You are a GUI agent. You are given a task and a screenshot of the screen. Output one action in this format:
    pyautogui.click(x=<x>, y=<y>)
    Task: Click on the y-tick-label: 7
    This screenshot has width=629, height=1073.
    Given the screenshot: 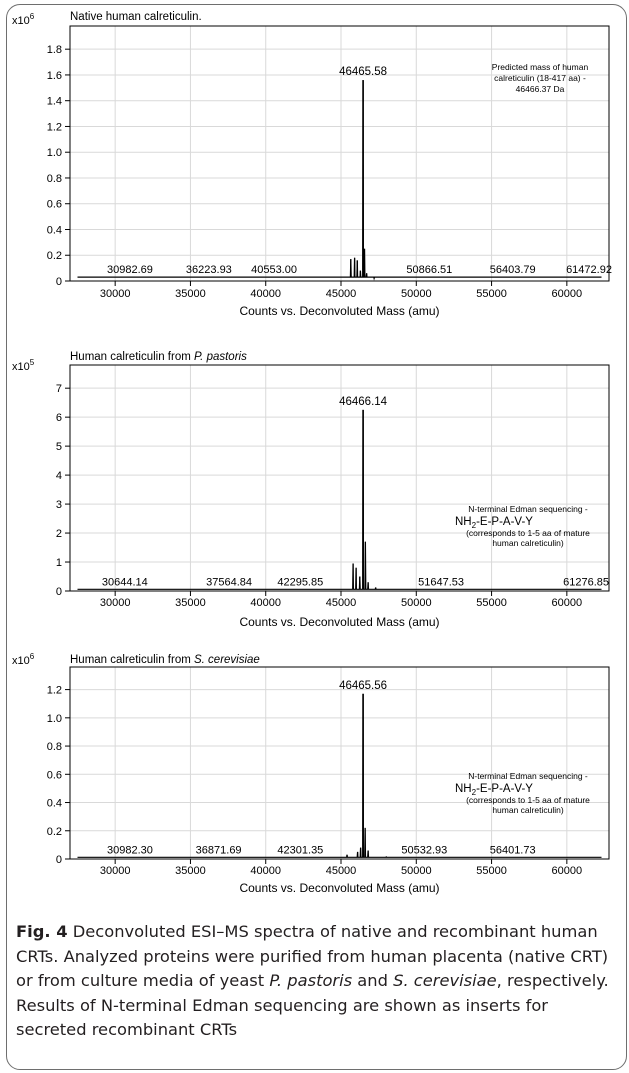 What is the action you would take?
    pyautogui.click(x=59, y=389)
    